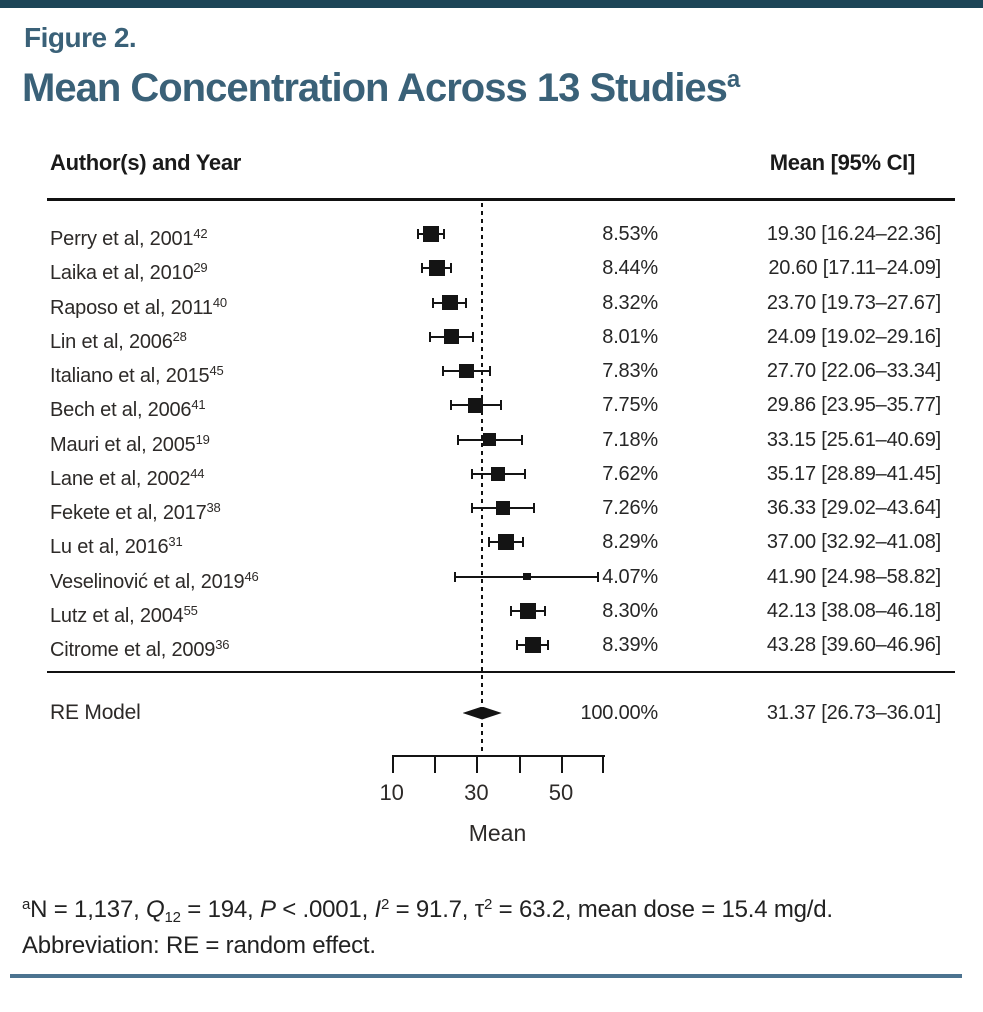  I want to click on summary-model-label: RE Model, so click(95, 712).